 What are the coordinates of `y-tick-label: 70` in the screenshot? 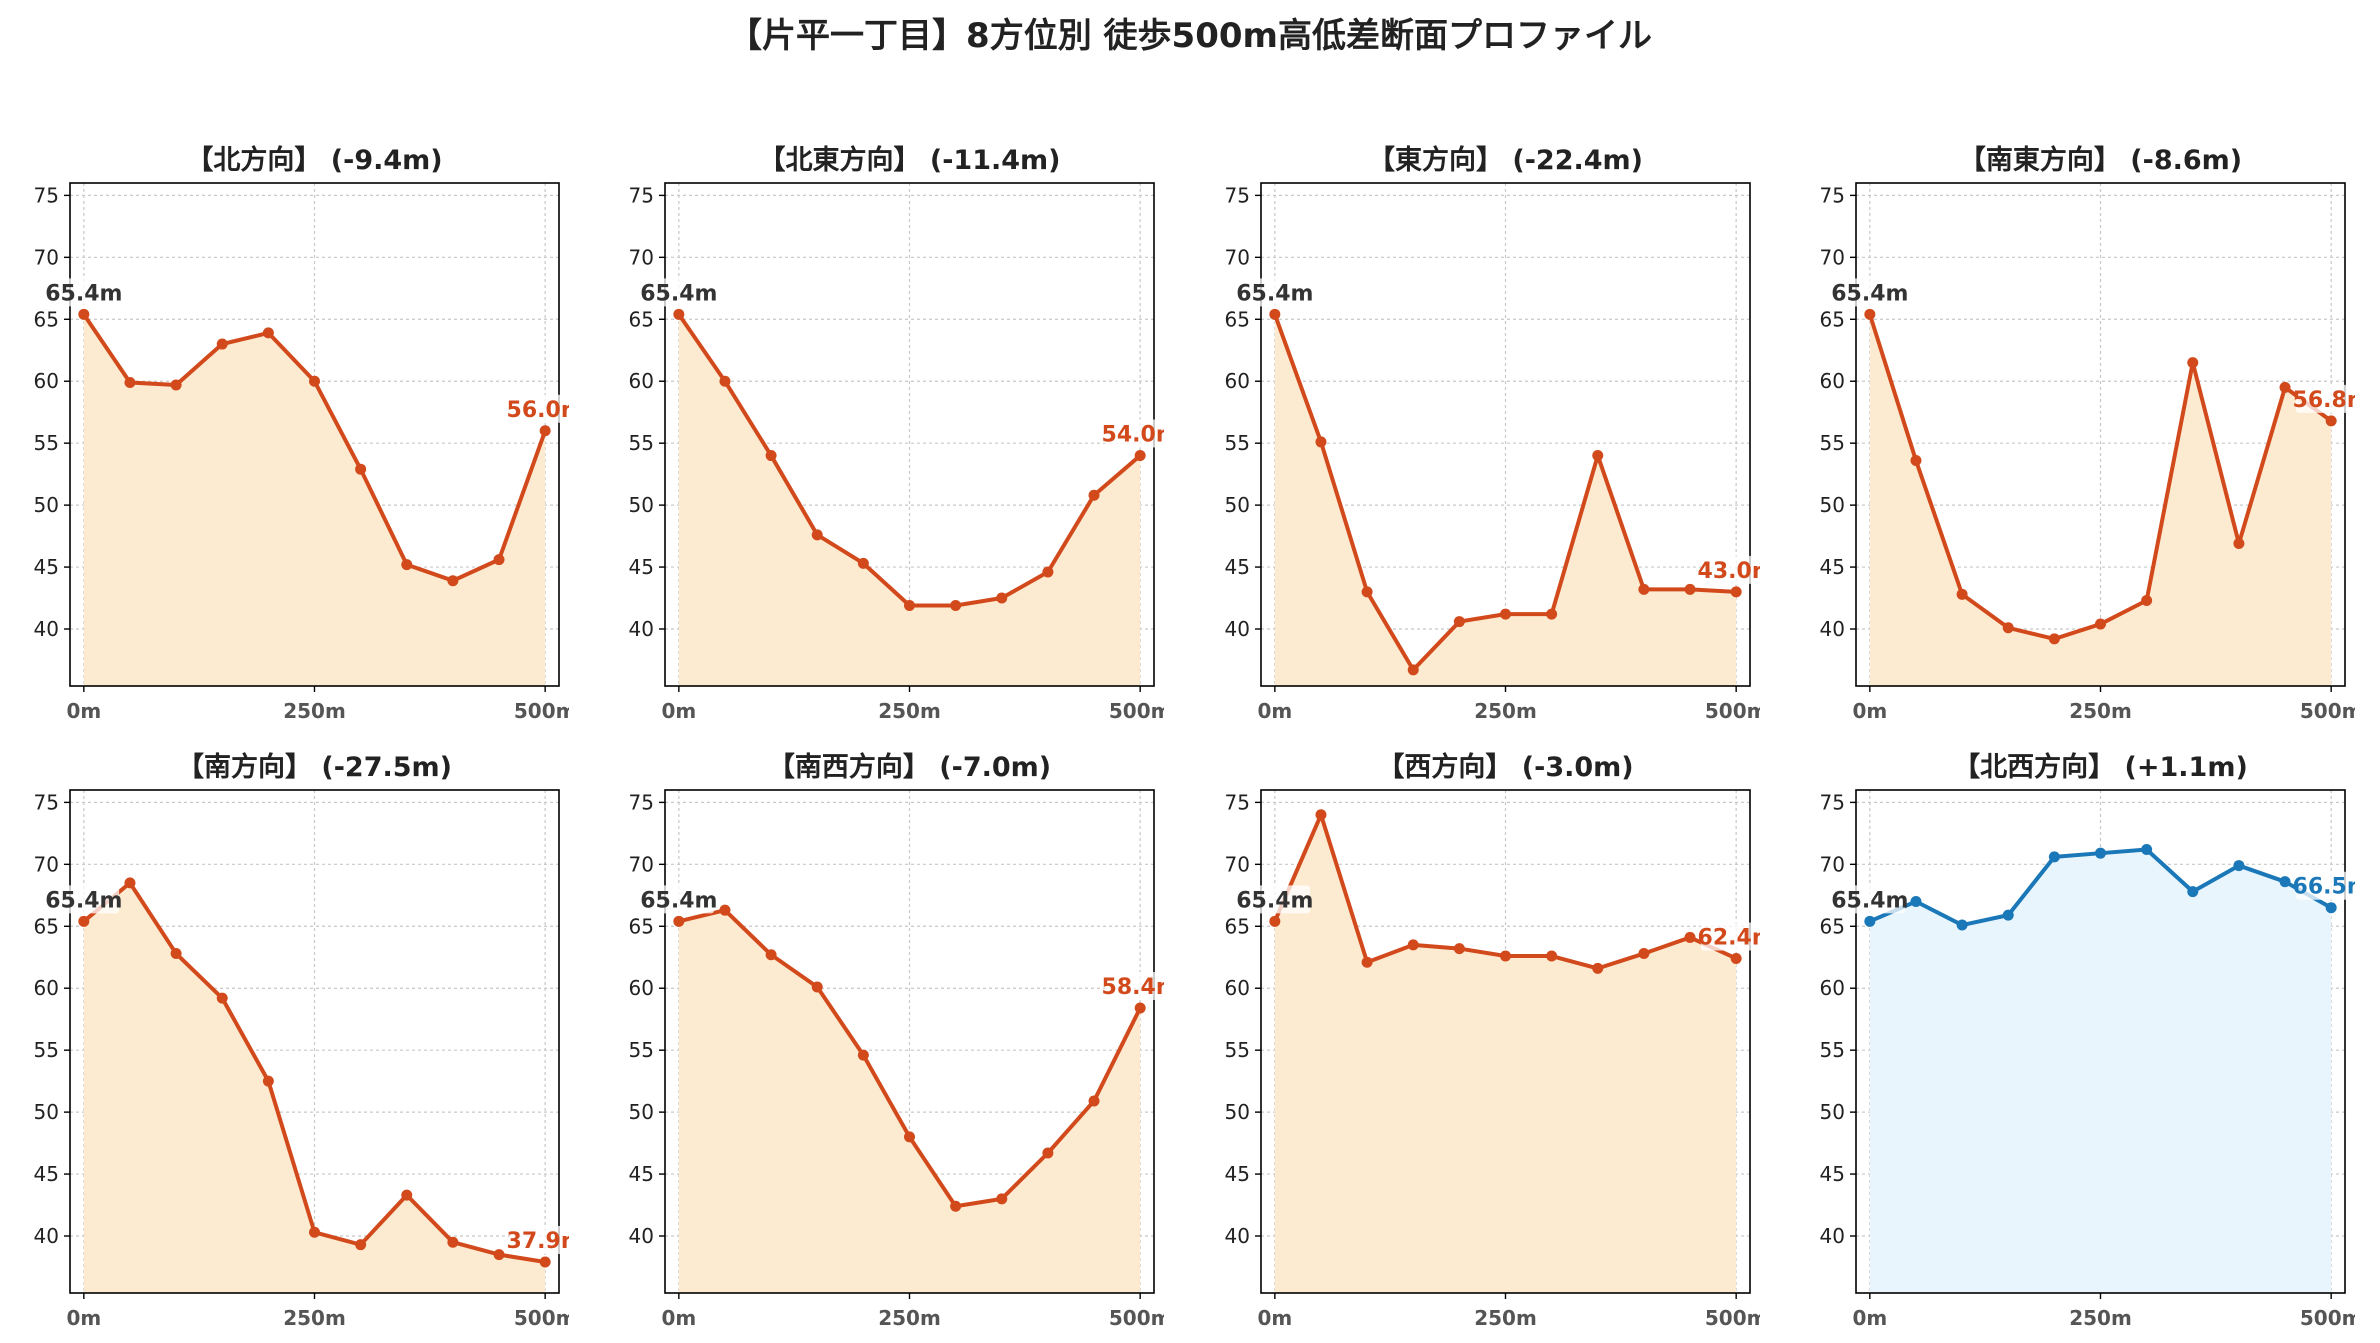 It's located at (641, 864).